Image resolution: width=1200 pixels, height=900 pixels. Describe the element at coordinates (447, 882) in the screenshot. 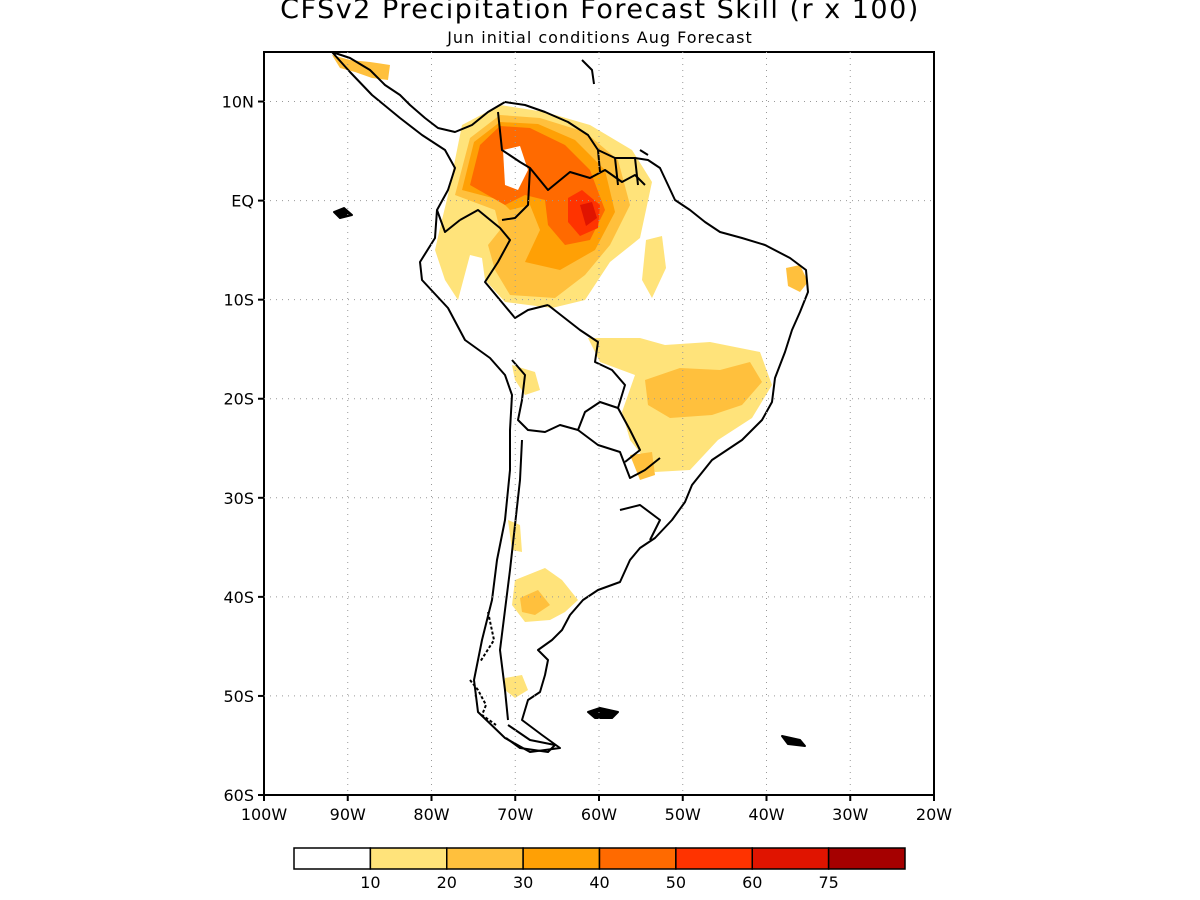

I see `colorbar-label: 20` at that location.